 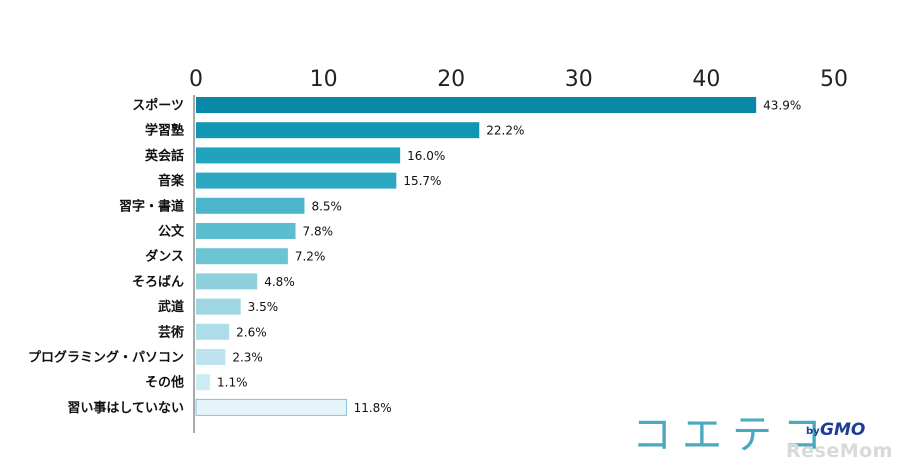 What do you see at coordinates (171, 232) in the screenshot?
I see `category-label: 公文` at bounding box center [171, 232].